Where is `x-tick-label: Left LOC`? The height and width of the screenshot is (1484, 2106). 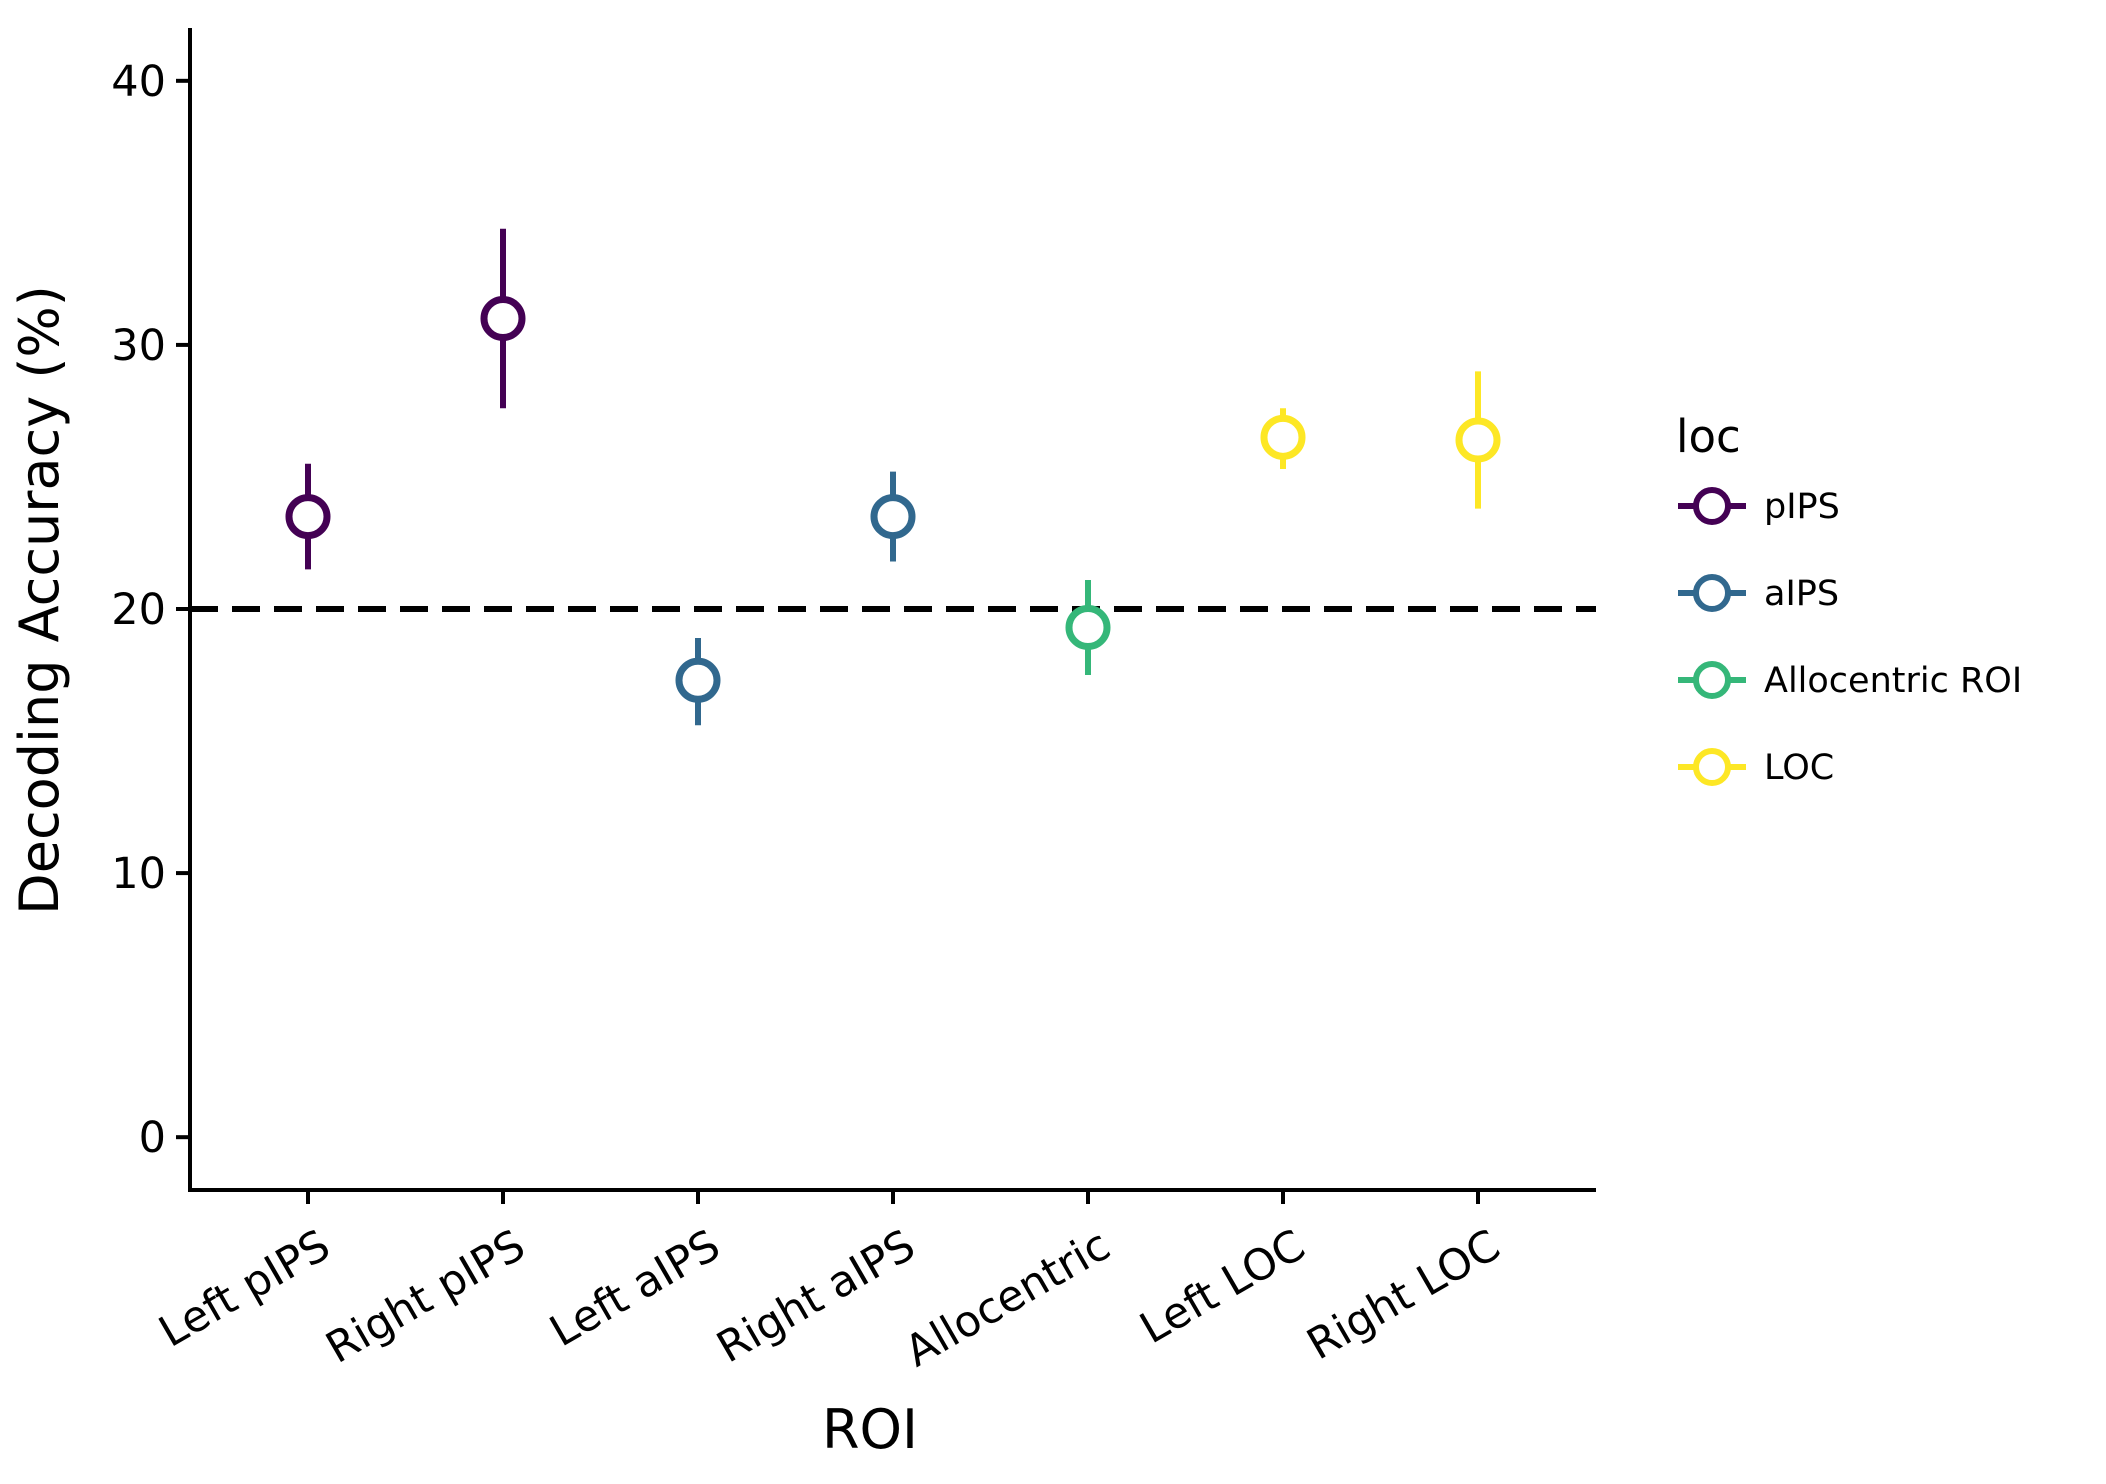
x-tick-label: Left LOC is located at coordinates (1223, 1287).